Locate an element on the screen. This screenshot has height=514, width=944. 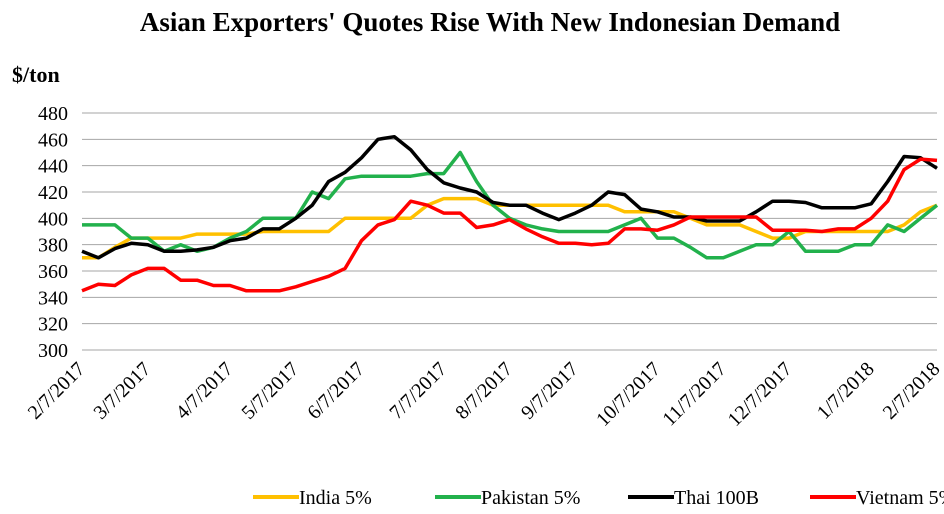
x-tick-label: 2/7/2018 is located at coordinates (911, 391).